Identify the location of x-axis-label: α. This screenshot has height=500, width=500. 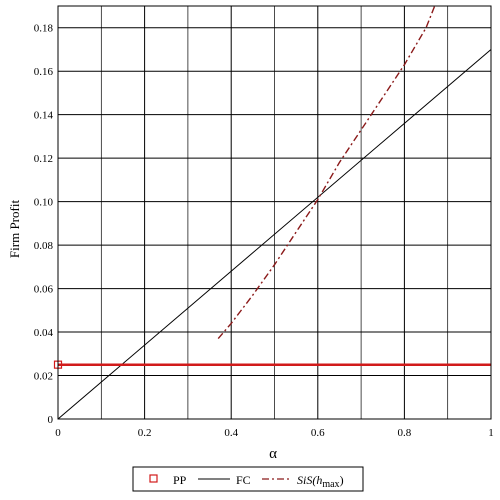
(273, 454).